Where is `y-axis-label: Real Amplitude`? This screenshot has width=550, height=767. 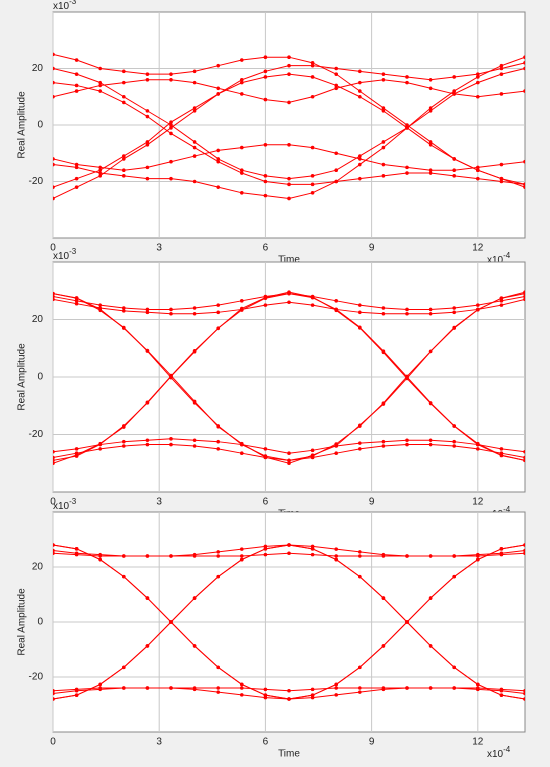
y-axis-label: Real Amplitude is located at coordinates (22, 377).